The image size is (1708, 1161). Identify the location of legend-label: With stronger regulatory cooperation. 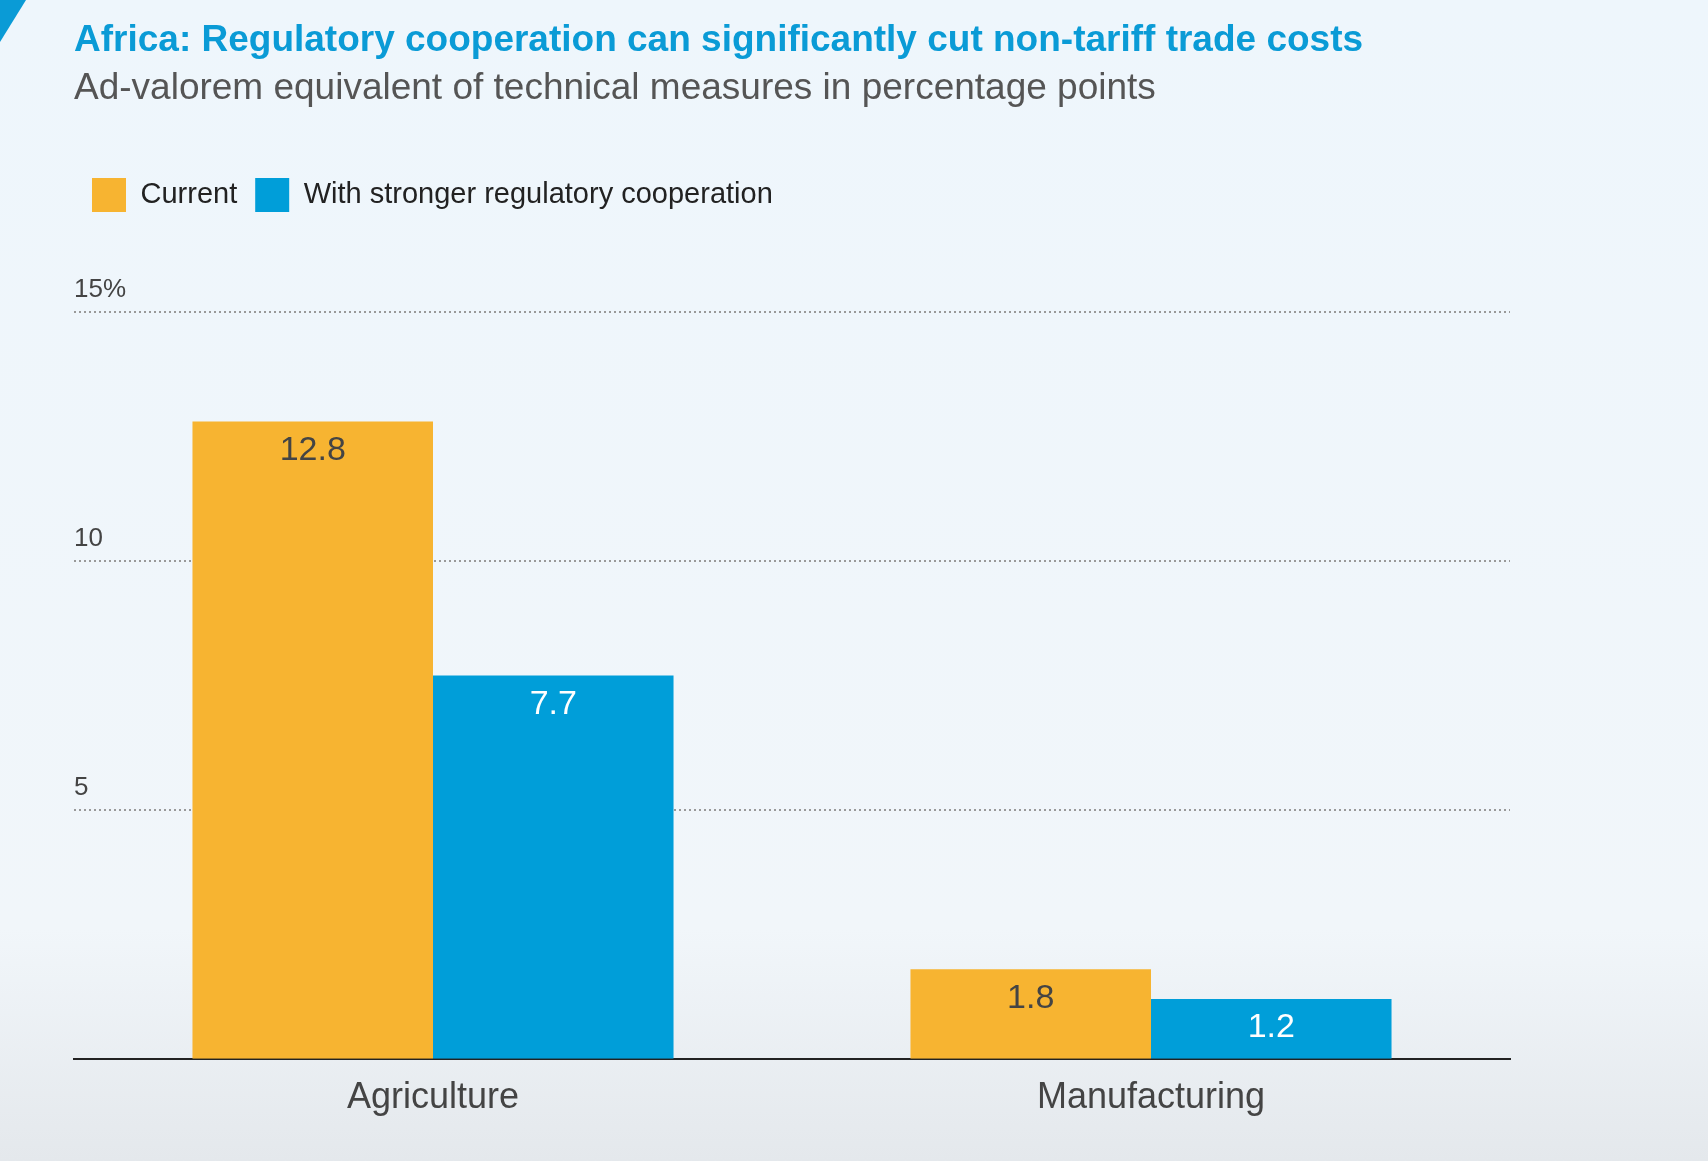
(538, 193).